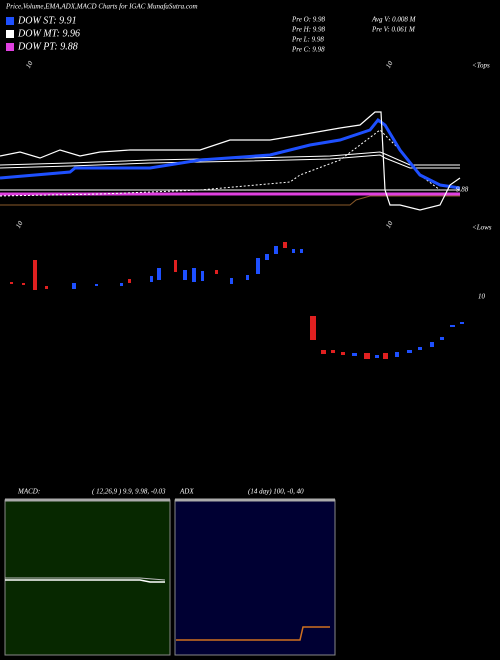 This screenshot has width=500, height=660. Describe the element at coordinates (307, 40) in the screenshot. I see `stat: Pre L: 9.98` at that location.